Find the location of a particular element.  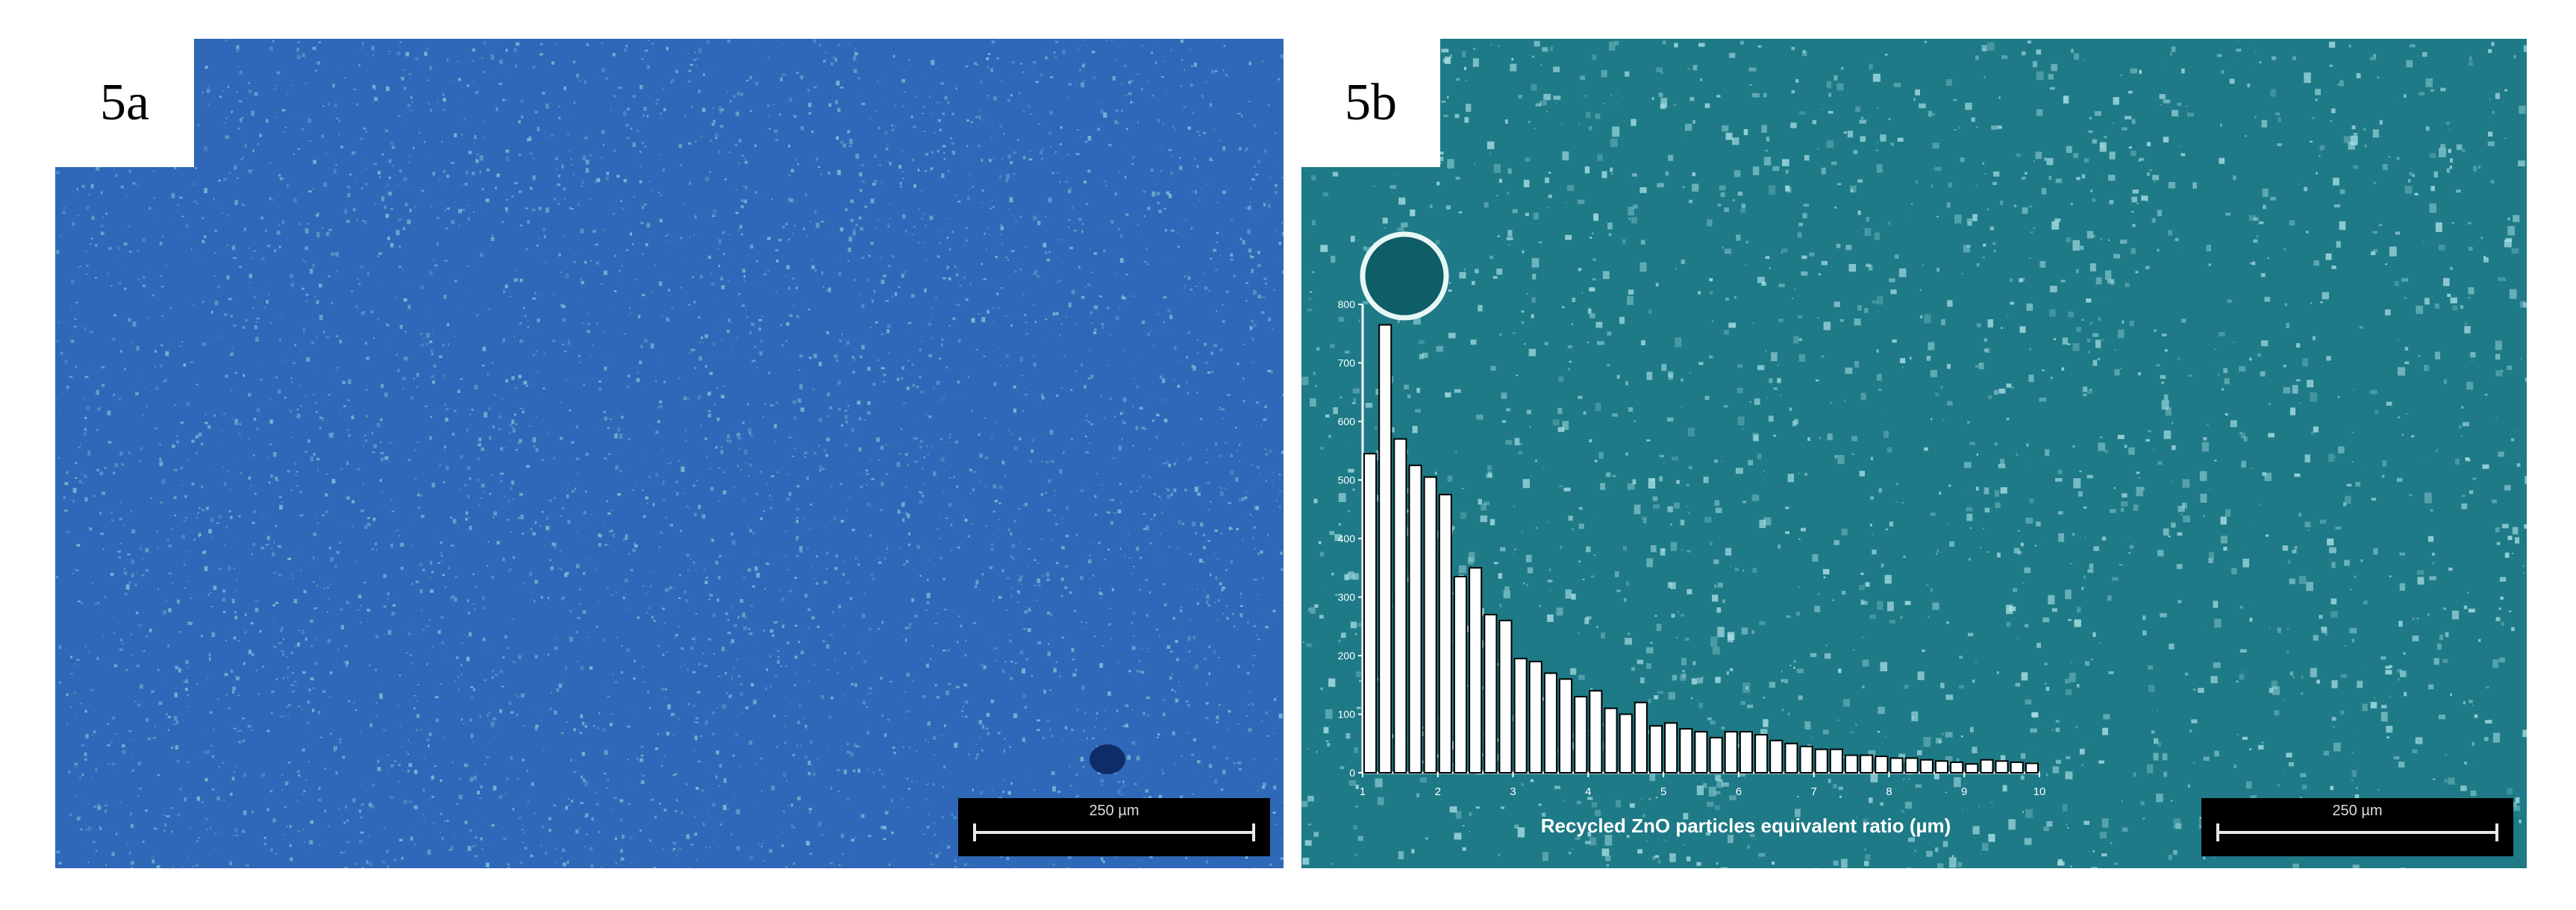

histogram-x-tick-label: 8 is located at coordinates (1889, 791).